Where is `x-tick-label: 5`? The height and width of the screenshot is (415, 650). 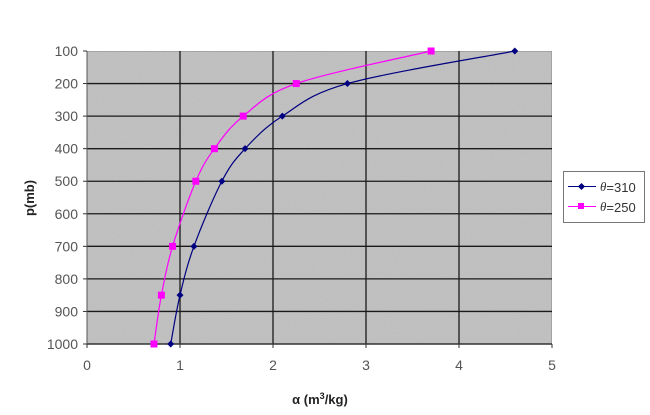
x-tick-label: 5 is located at coordinates (552, 365).